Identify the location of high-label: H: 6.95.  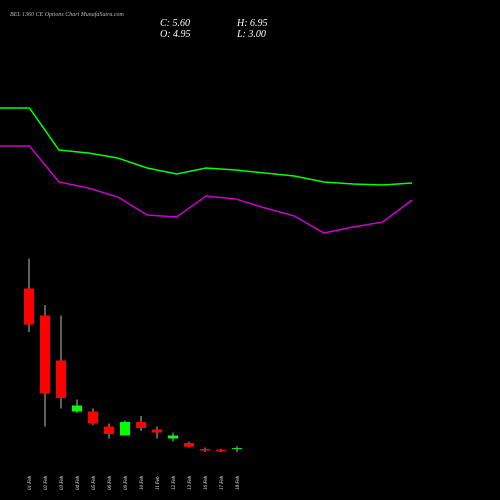
(252, 23).